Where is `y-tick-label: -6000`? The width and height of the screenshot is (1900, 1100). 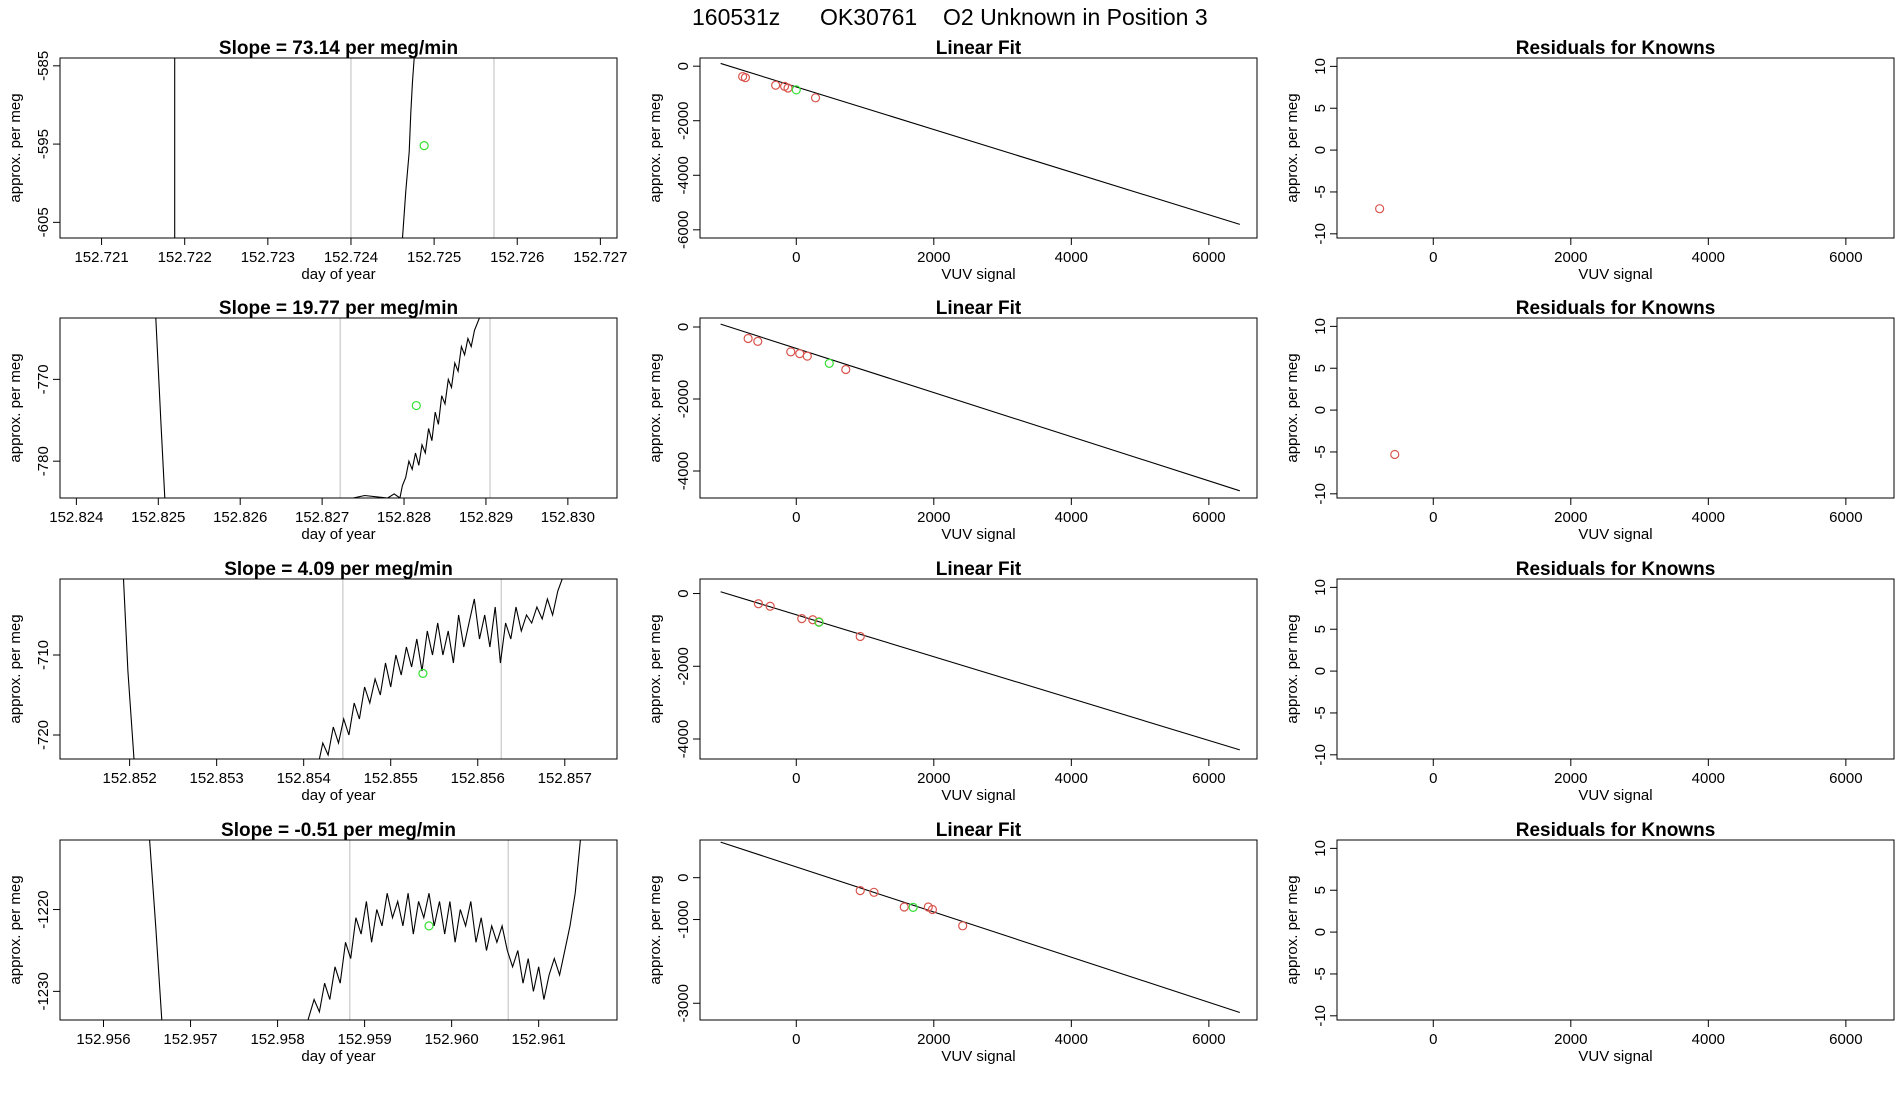
y-tick-label: -6000 is located at coordinates (683, 230).